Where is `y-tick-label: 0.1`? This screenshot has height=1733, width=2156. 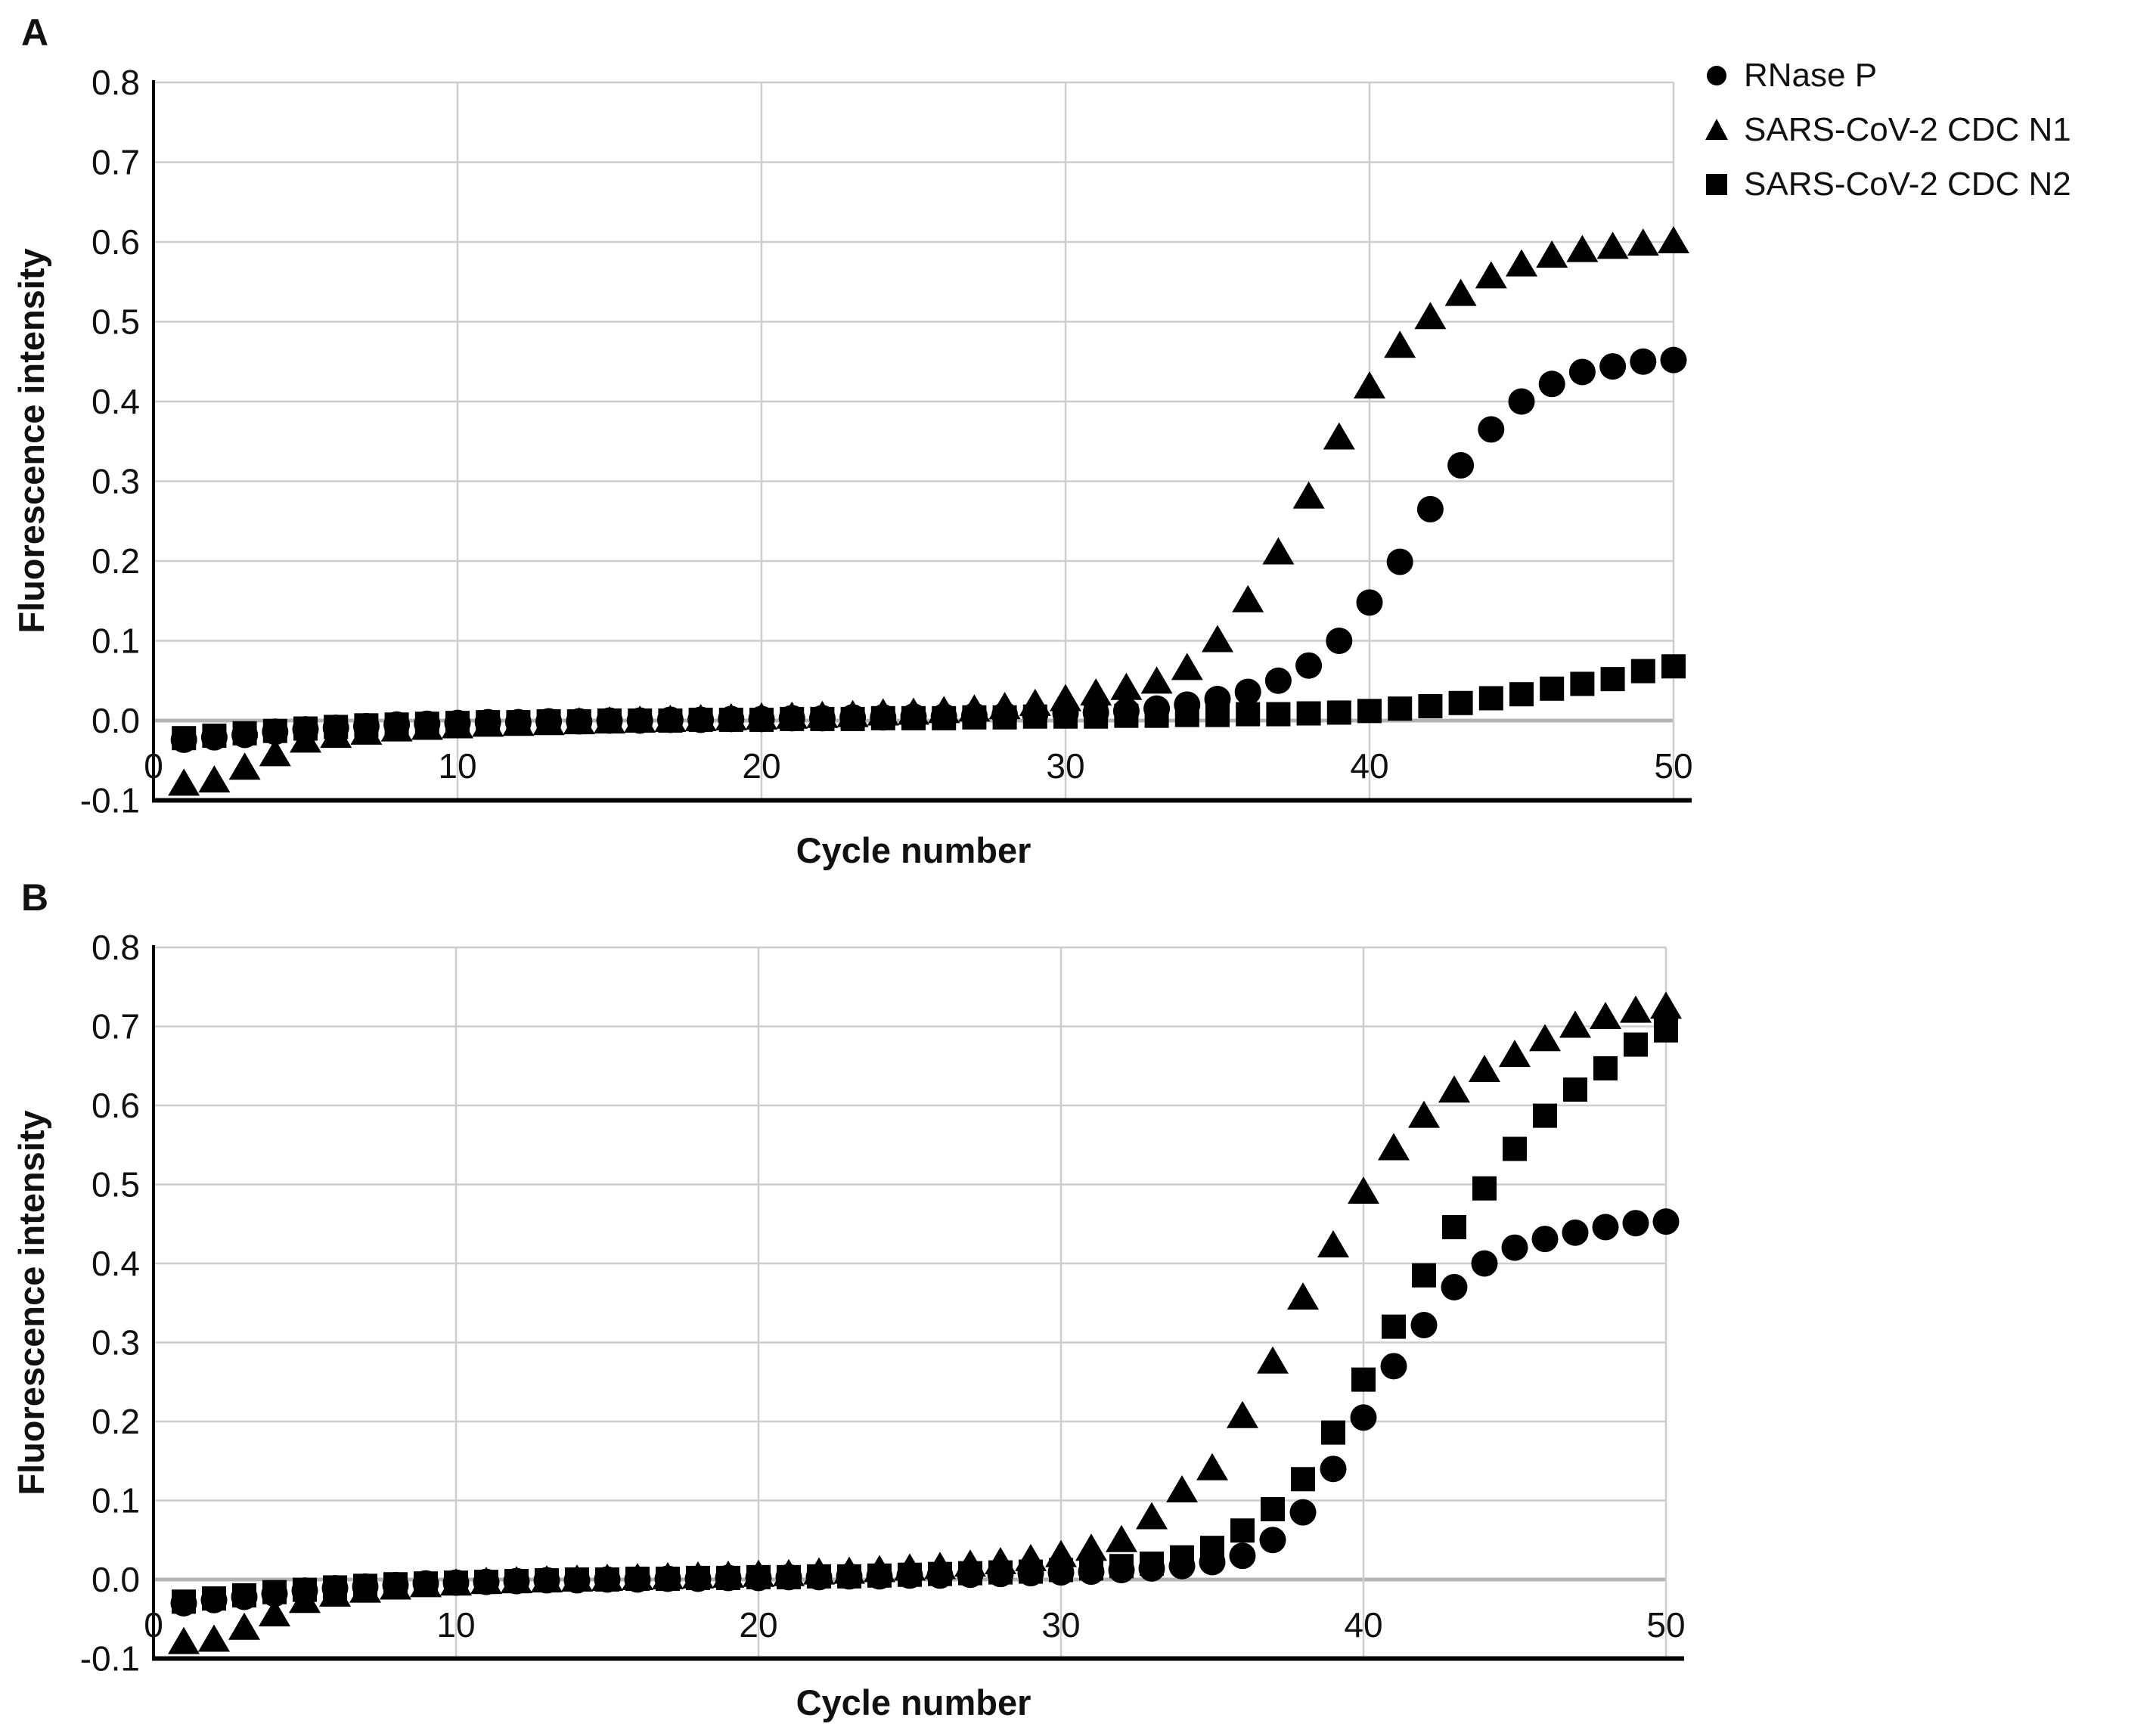 y-tick-label: 0.1 is located at coordinates (116, 1501).